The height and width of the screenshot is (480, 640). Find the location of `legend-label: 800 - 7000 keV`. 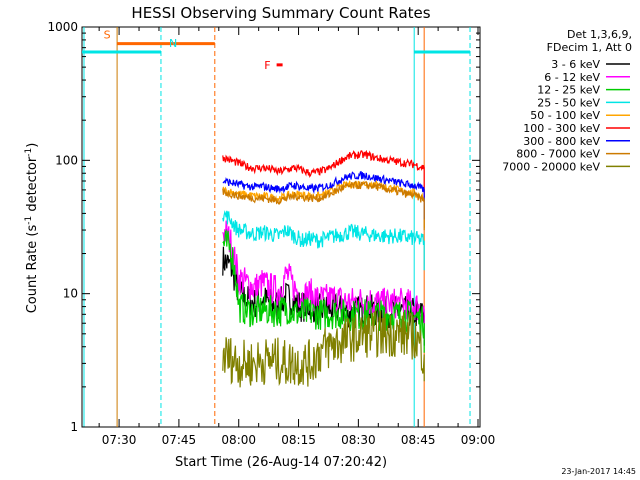

legend-label: 800 - 7000 keV is located at coordinates (558, 154).